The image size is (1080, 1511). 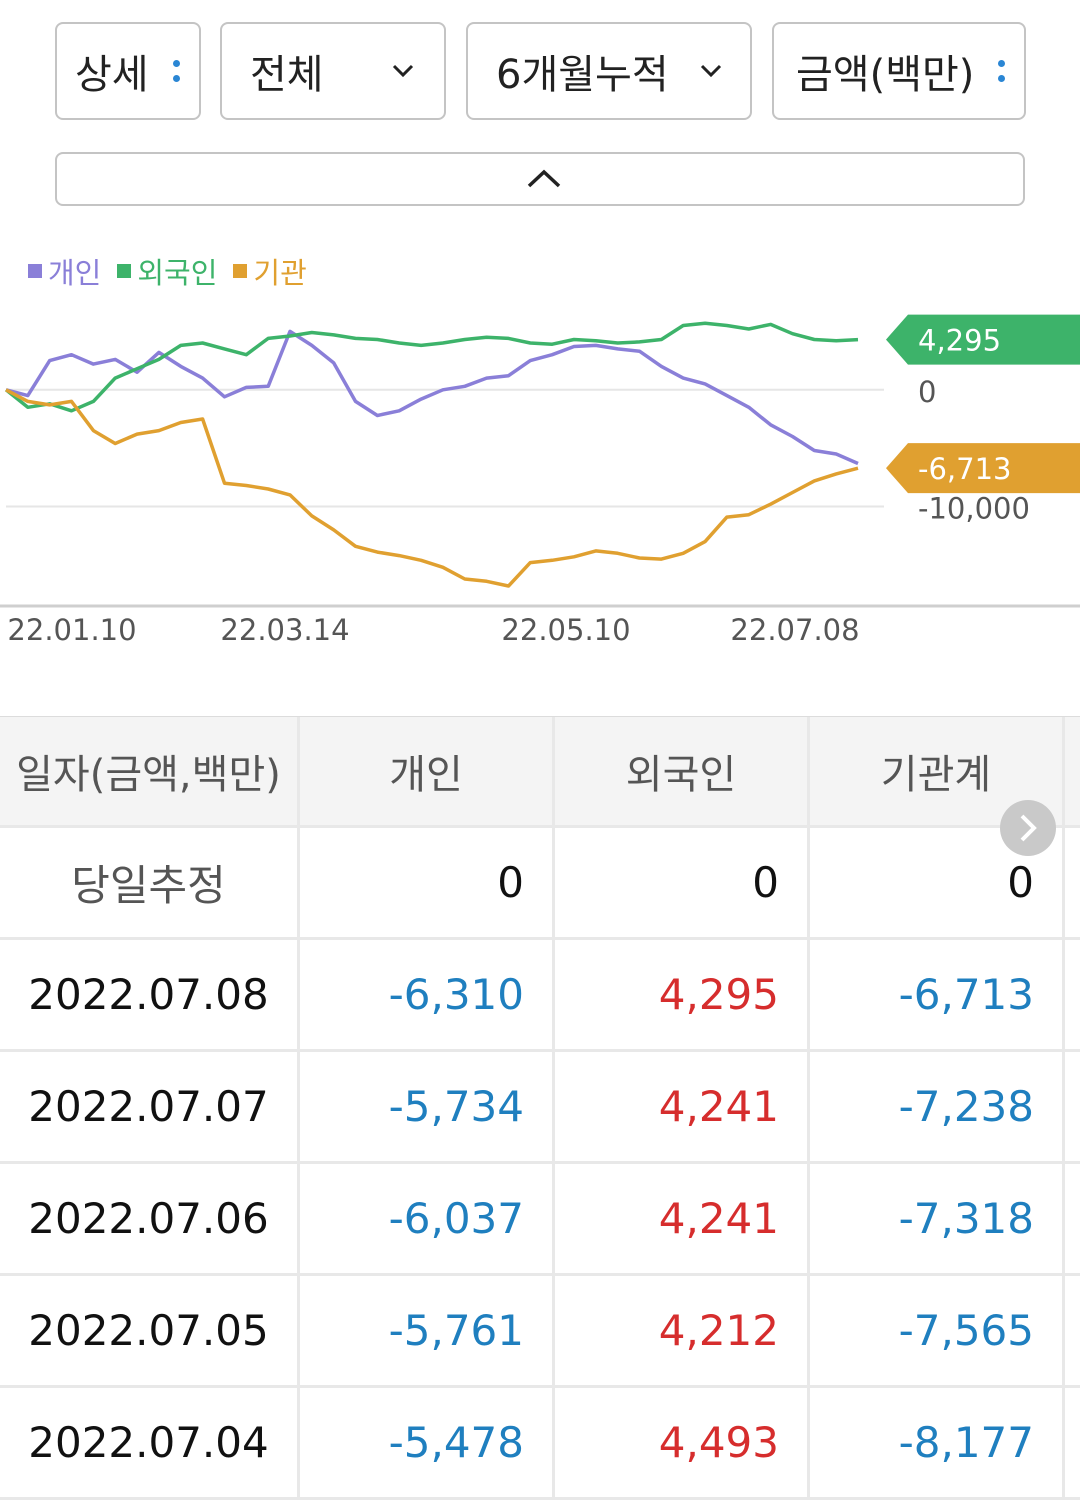 I want to click on table-header-row: 일자(금액,백만) 개인 외국인 기관계, so click(x=540, y=772).